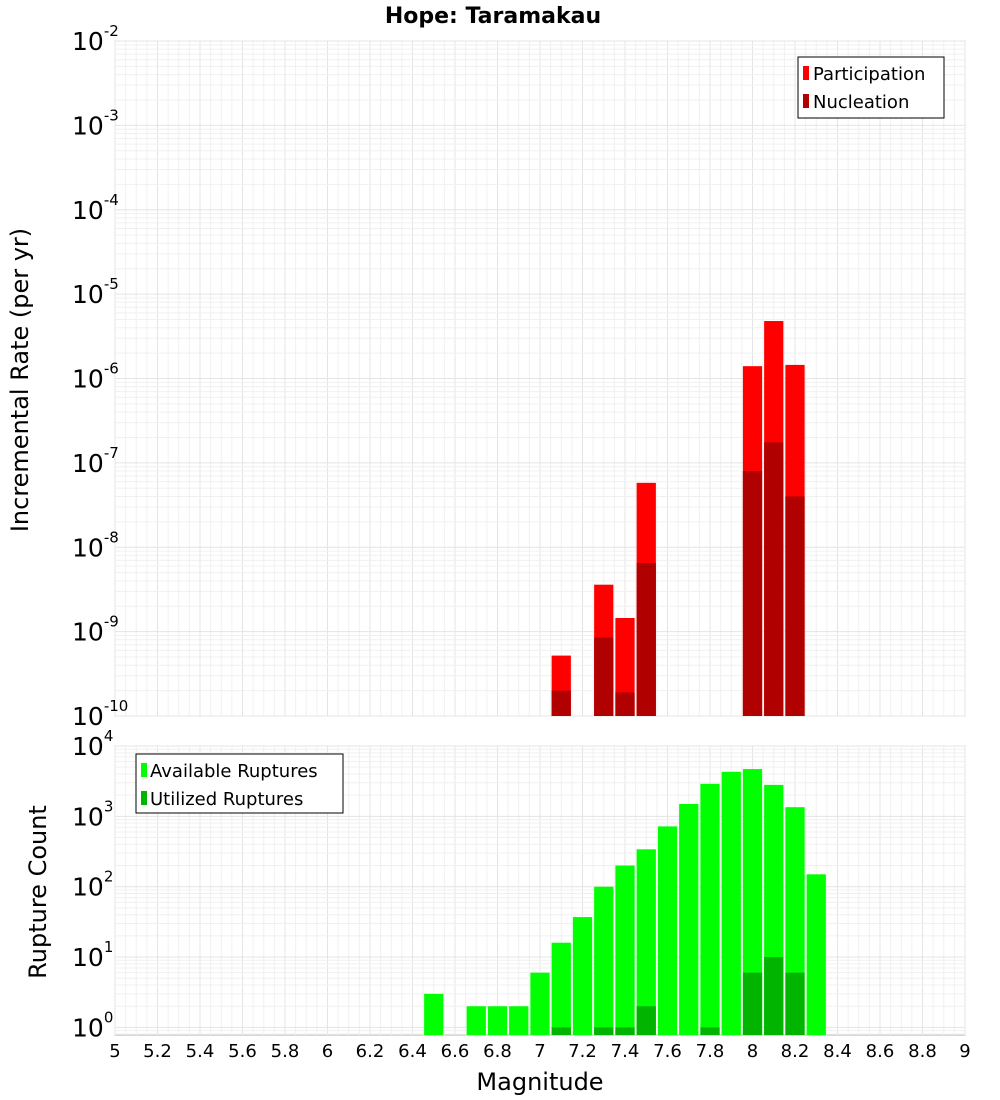 This screenshot has height=1100, width=1000. What do you see at coordinates (109, 1017) in the screenshot?
I see `y-tick-exponent: 0` at bounding box center [109, 1017].